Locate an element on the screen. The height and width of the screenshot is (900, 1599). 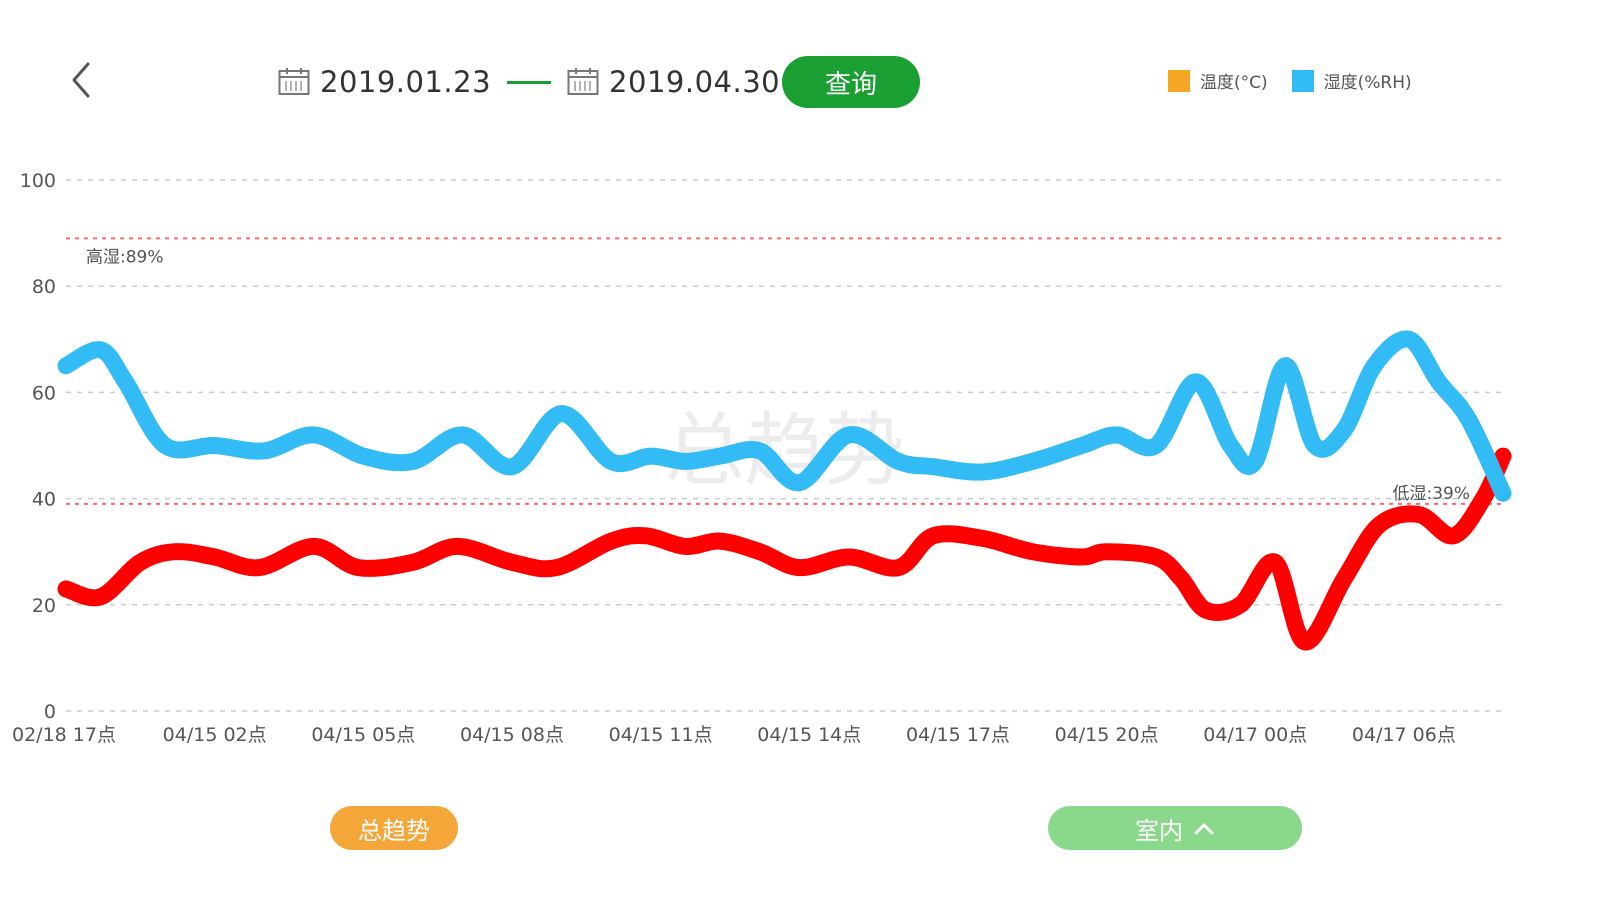
legend-item-temperature: 温度(°C) is located at coordinates (1218, 80).